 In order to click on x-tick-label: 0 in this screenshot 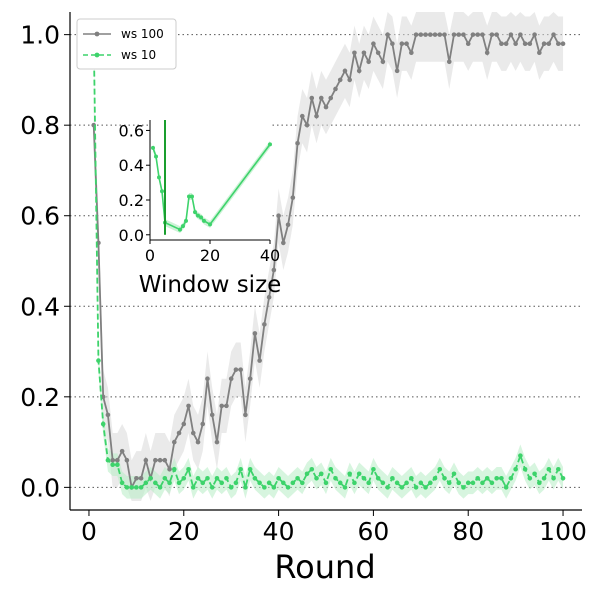, I will do `click(89, 531)`.